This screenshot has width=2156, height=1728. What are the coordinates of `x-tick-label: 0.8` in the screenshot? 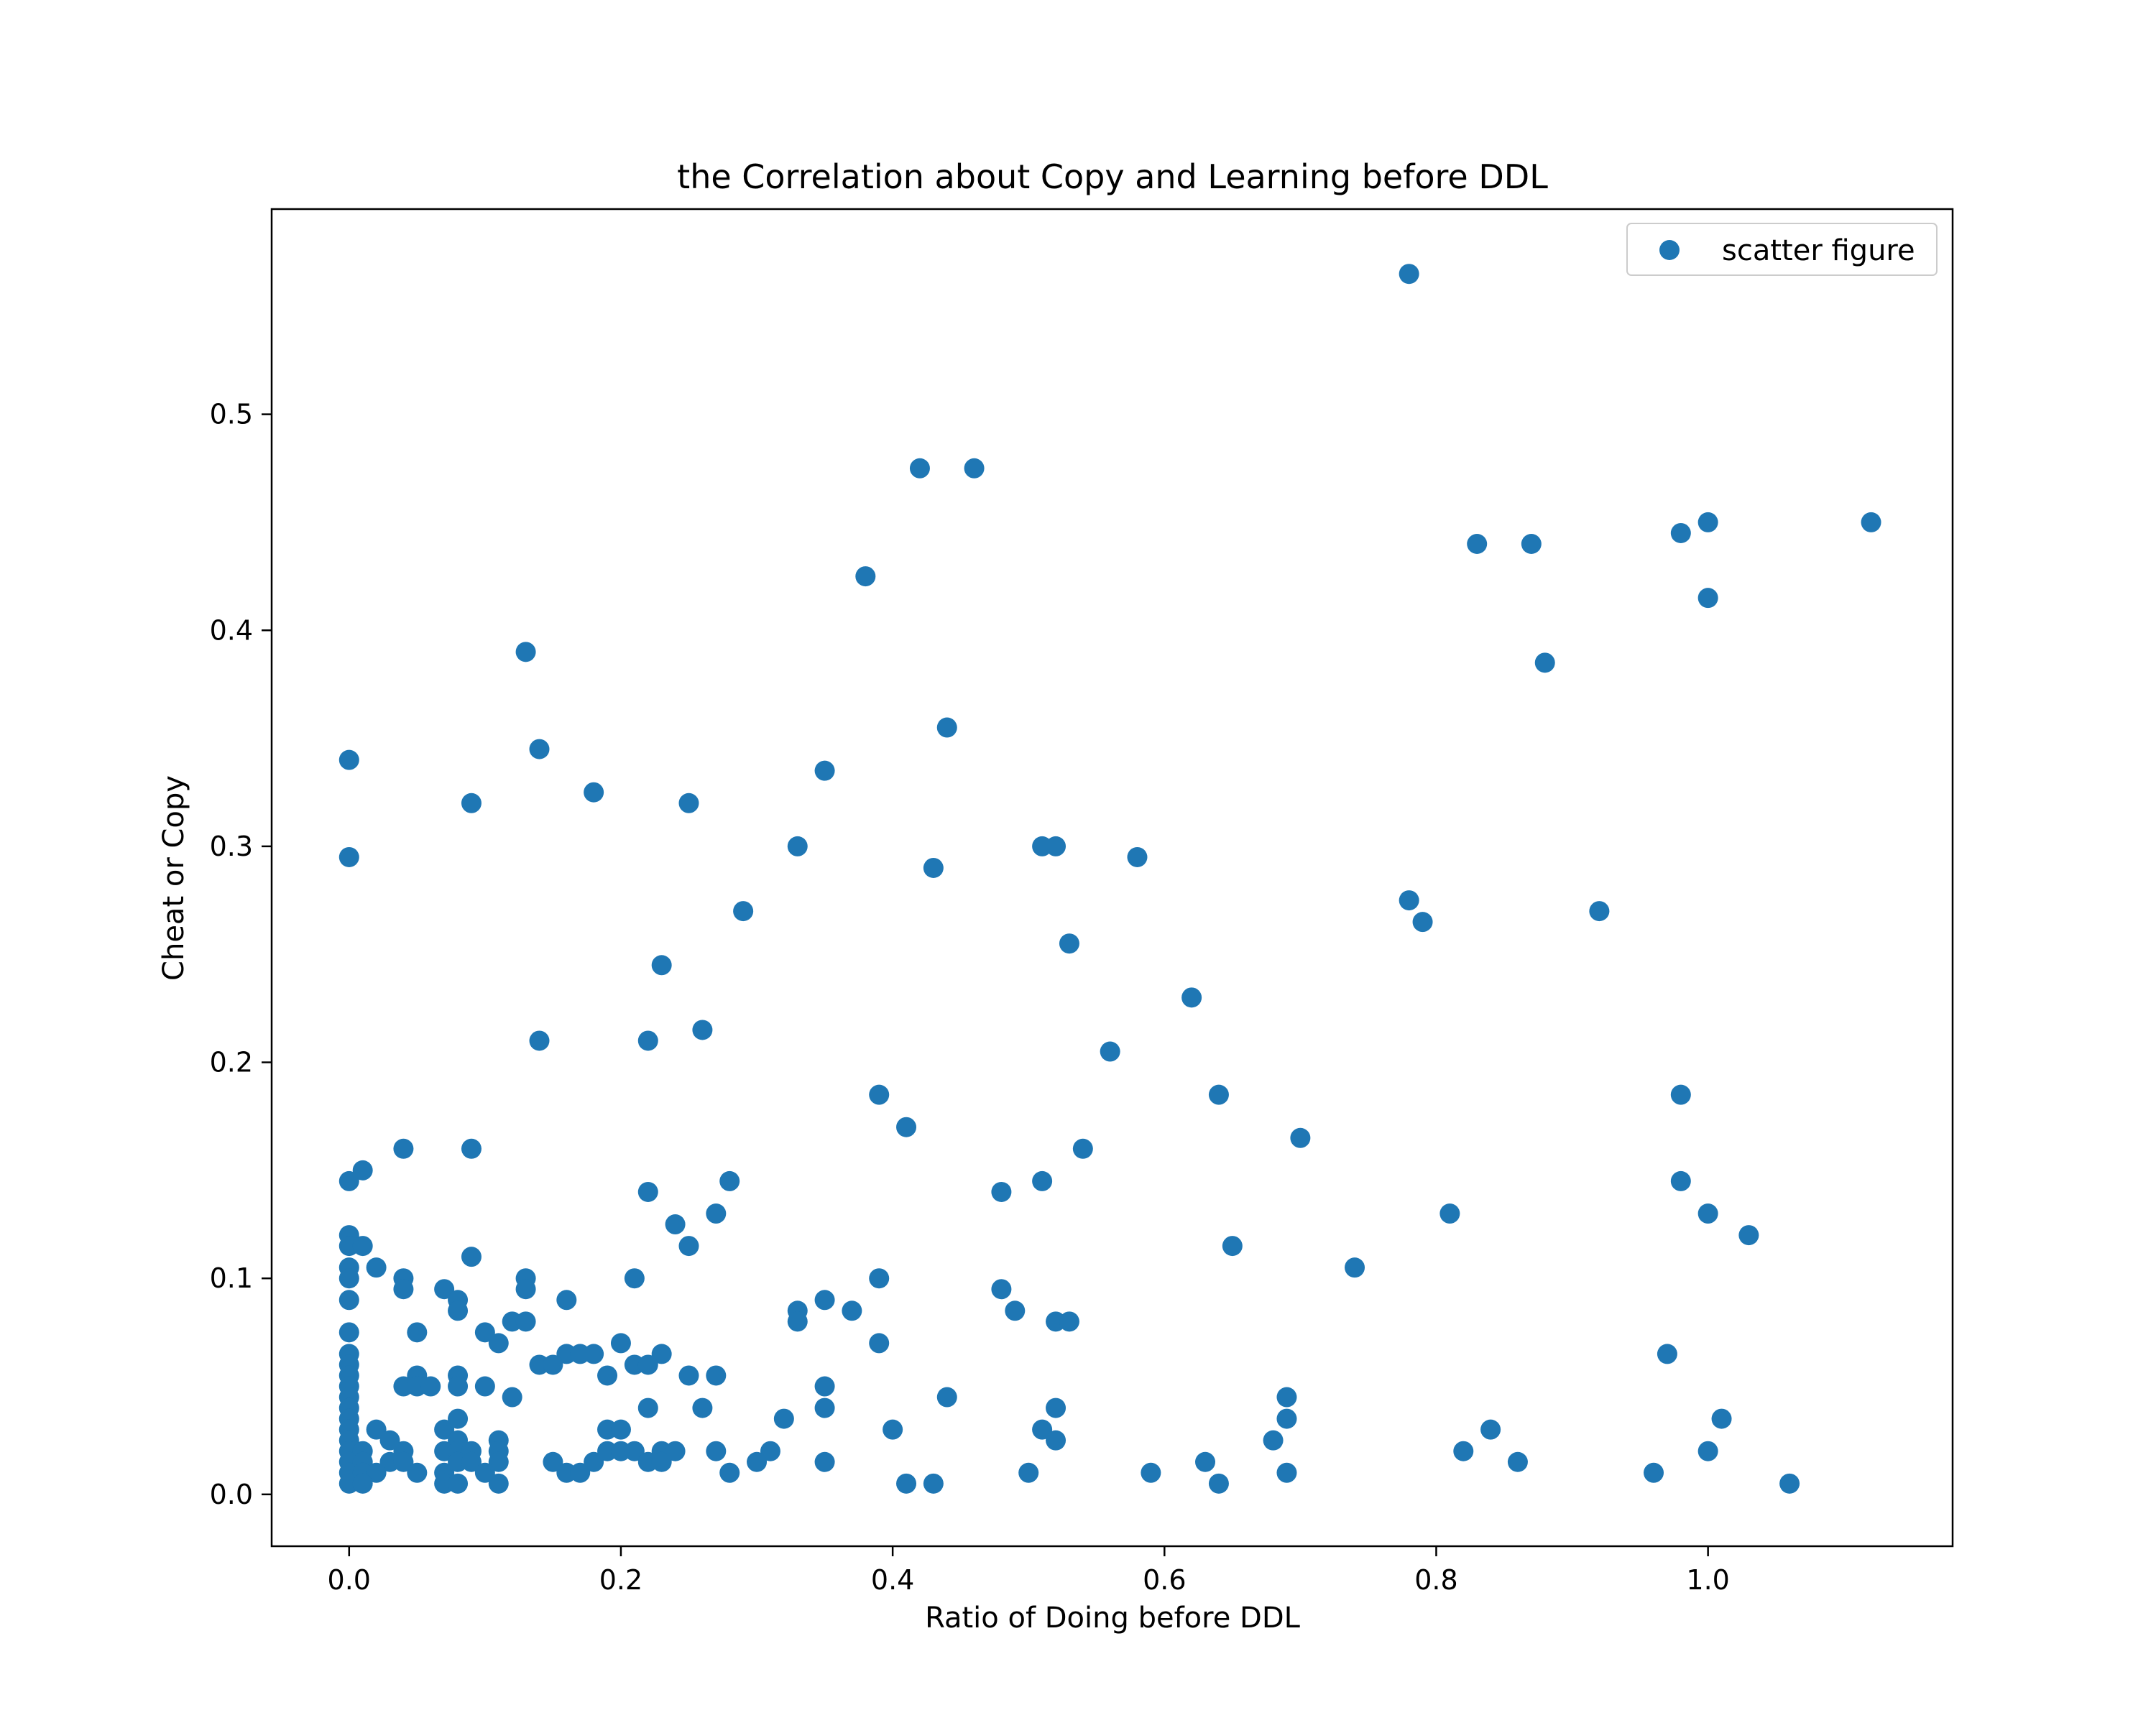 It's located at (1435, 1580).